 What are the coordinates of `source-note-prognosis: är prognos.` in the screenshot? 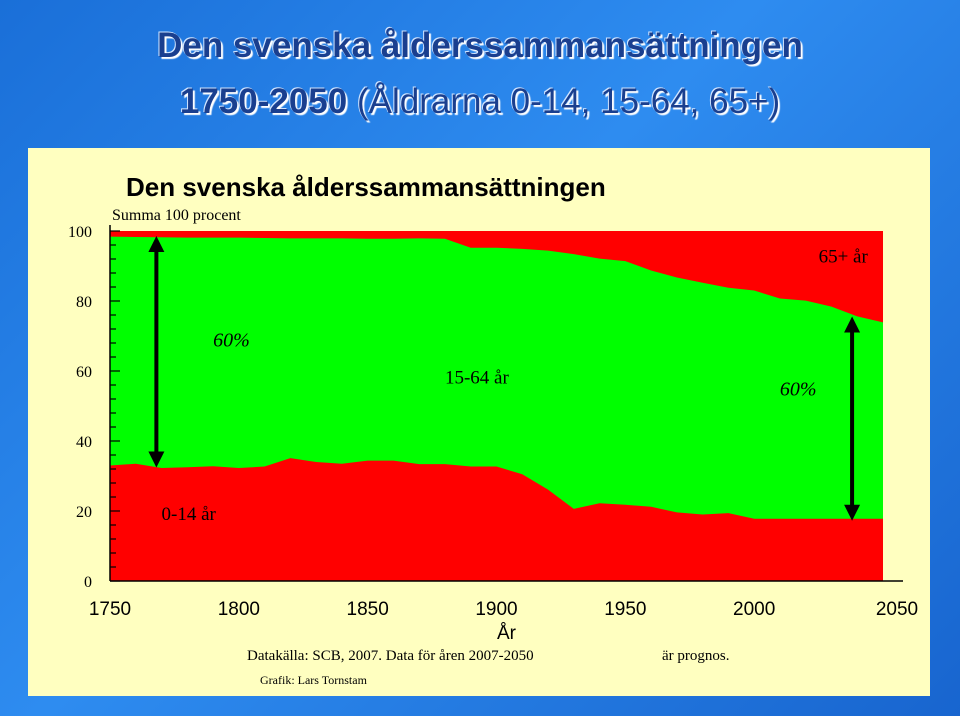 It's located at (696, 656).